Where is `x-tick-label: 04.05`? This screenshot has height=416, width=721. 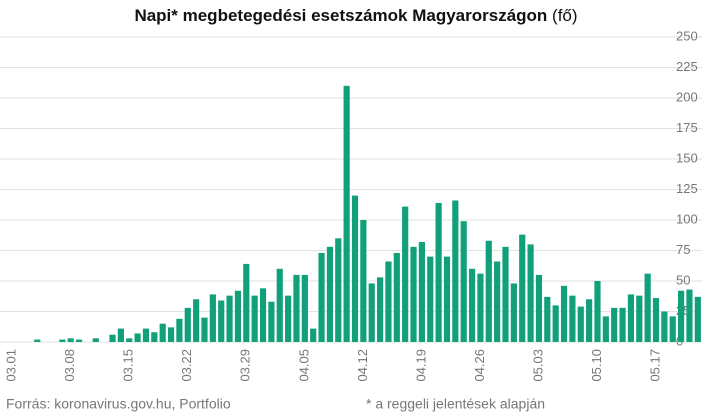 x-tick-label: 04.05 is located at coordinates (303, 365).